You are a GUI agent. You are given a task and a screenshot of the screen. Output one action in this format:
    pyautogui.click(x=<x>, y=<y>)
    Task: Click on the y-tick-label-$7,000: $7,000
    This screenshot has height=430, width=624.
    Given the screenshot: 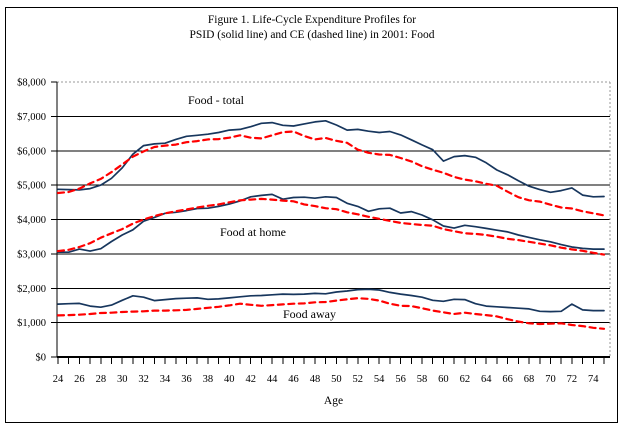 What is the action you would take?
    pyautogui.click(x=31, y=117)
    